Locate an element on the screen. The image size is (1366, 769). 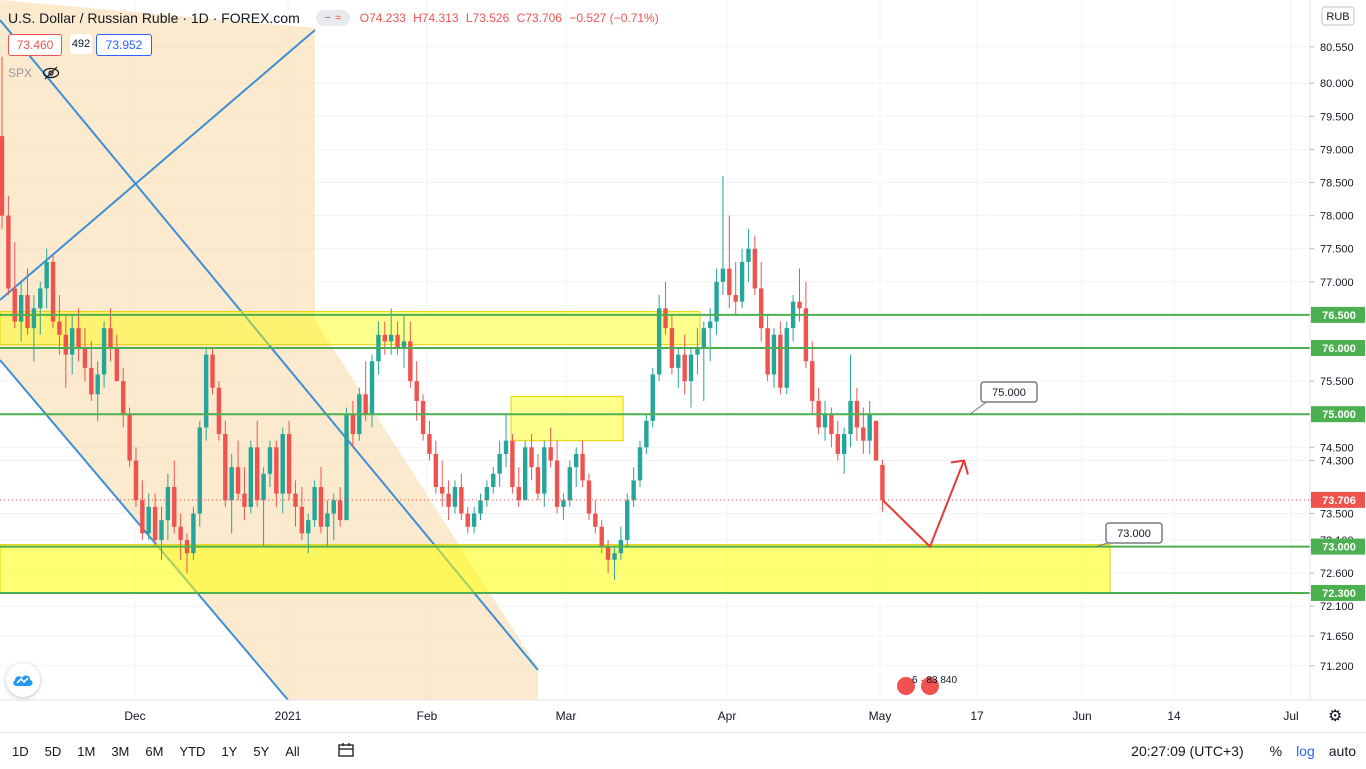
time-axis-bg is located at coordinates (683, 716).